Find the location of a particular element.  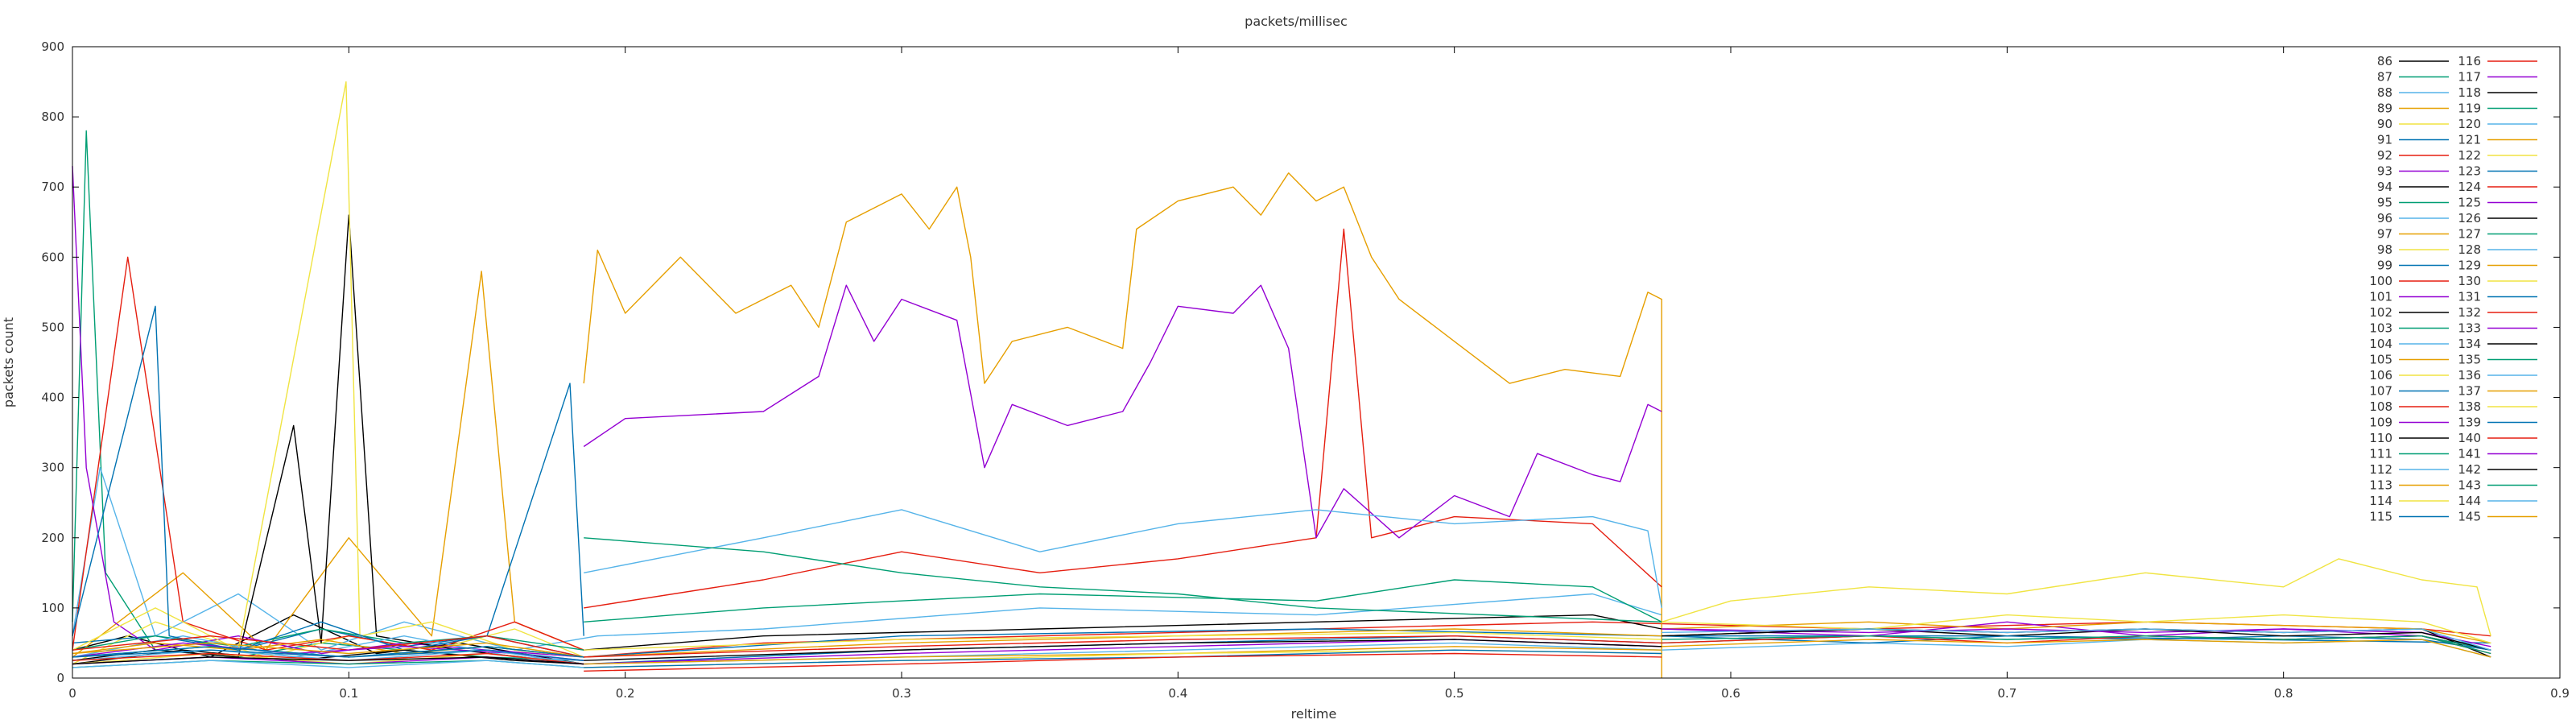

x-tick-label: 0.2 is located at coordinates (625, 694).